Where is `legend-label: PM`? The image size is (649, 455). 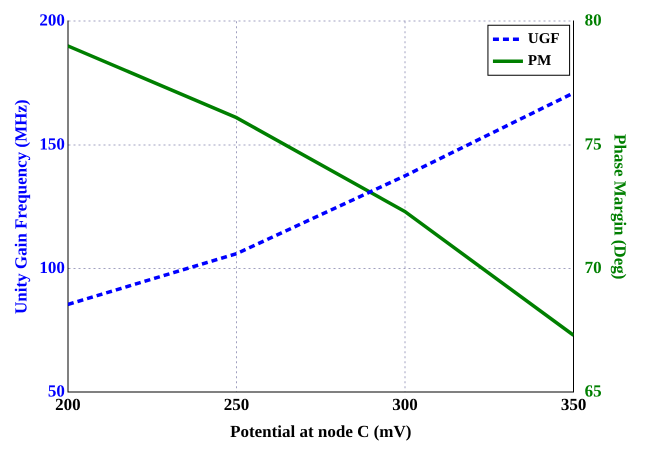 legend-label: PM is located at coordinates (540, 61).